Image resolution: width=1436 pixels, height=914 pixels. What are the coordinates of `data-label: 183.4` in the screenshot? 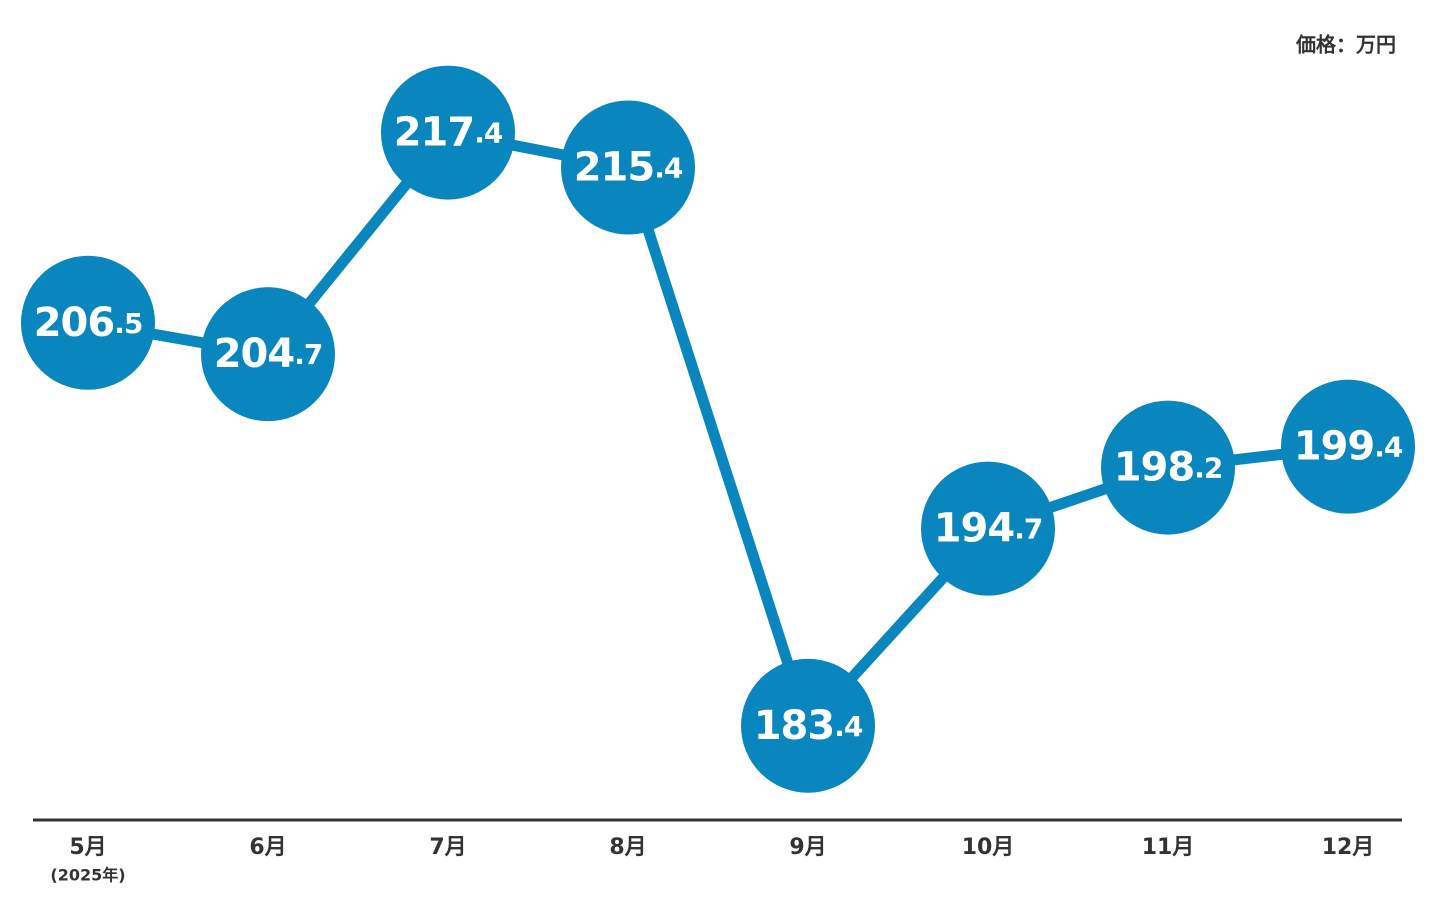 It's located at (808, 726).